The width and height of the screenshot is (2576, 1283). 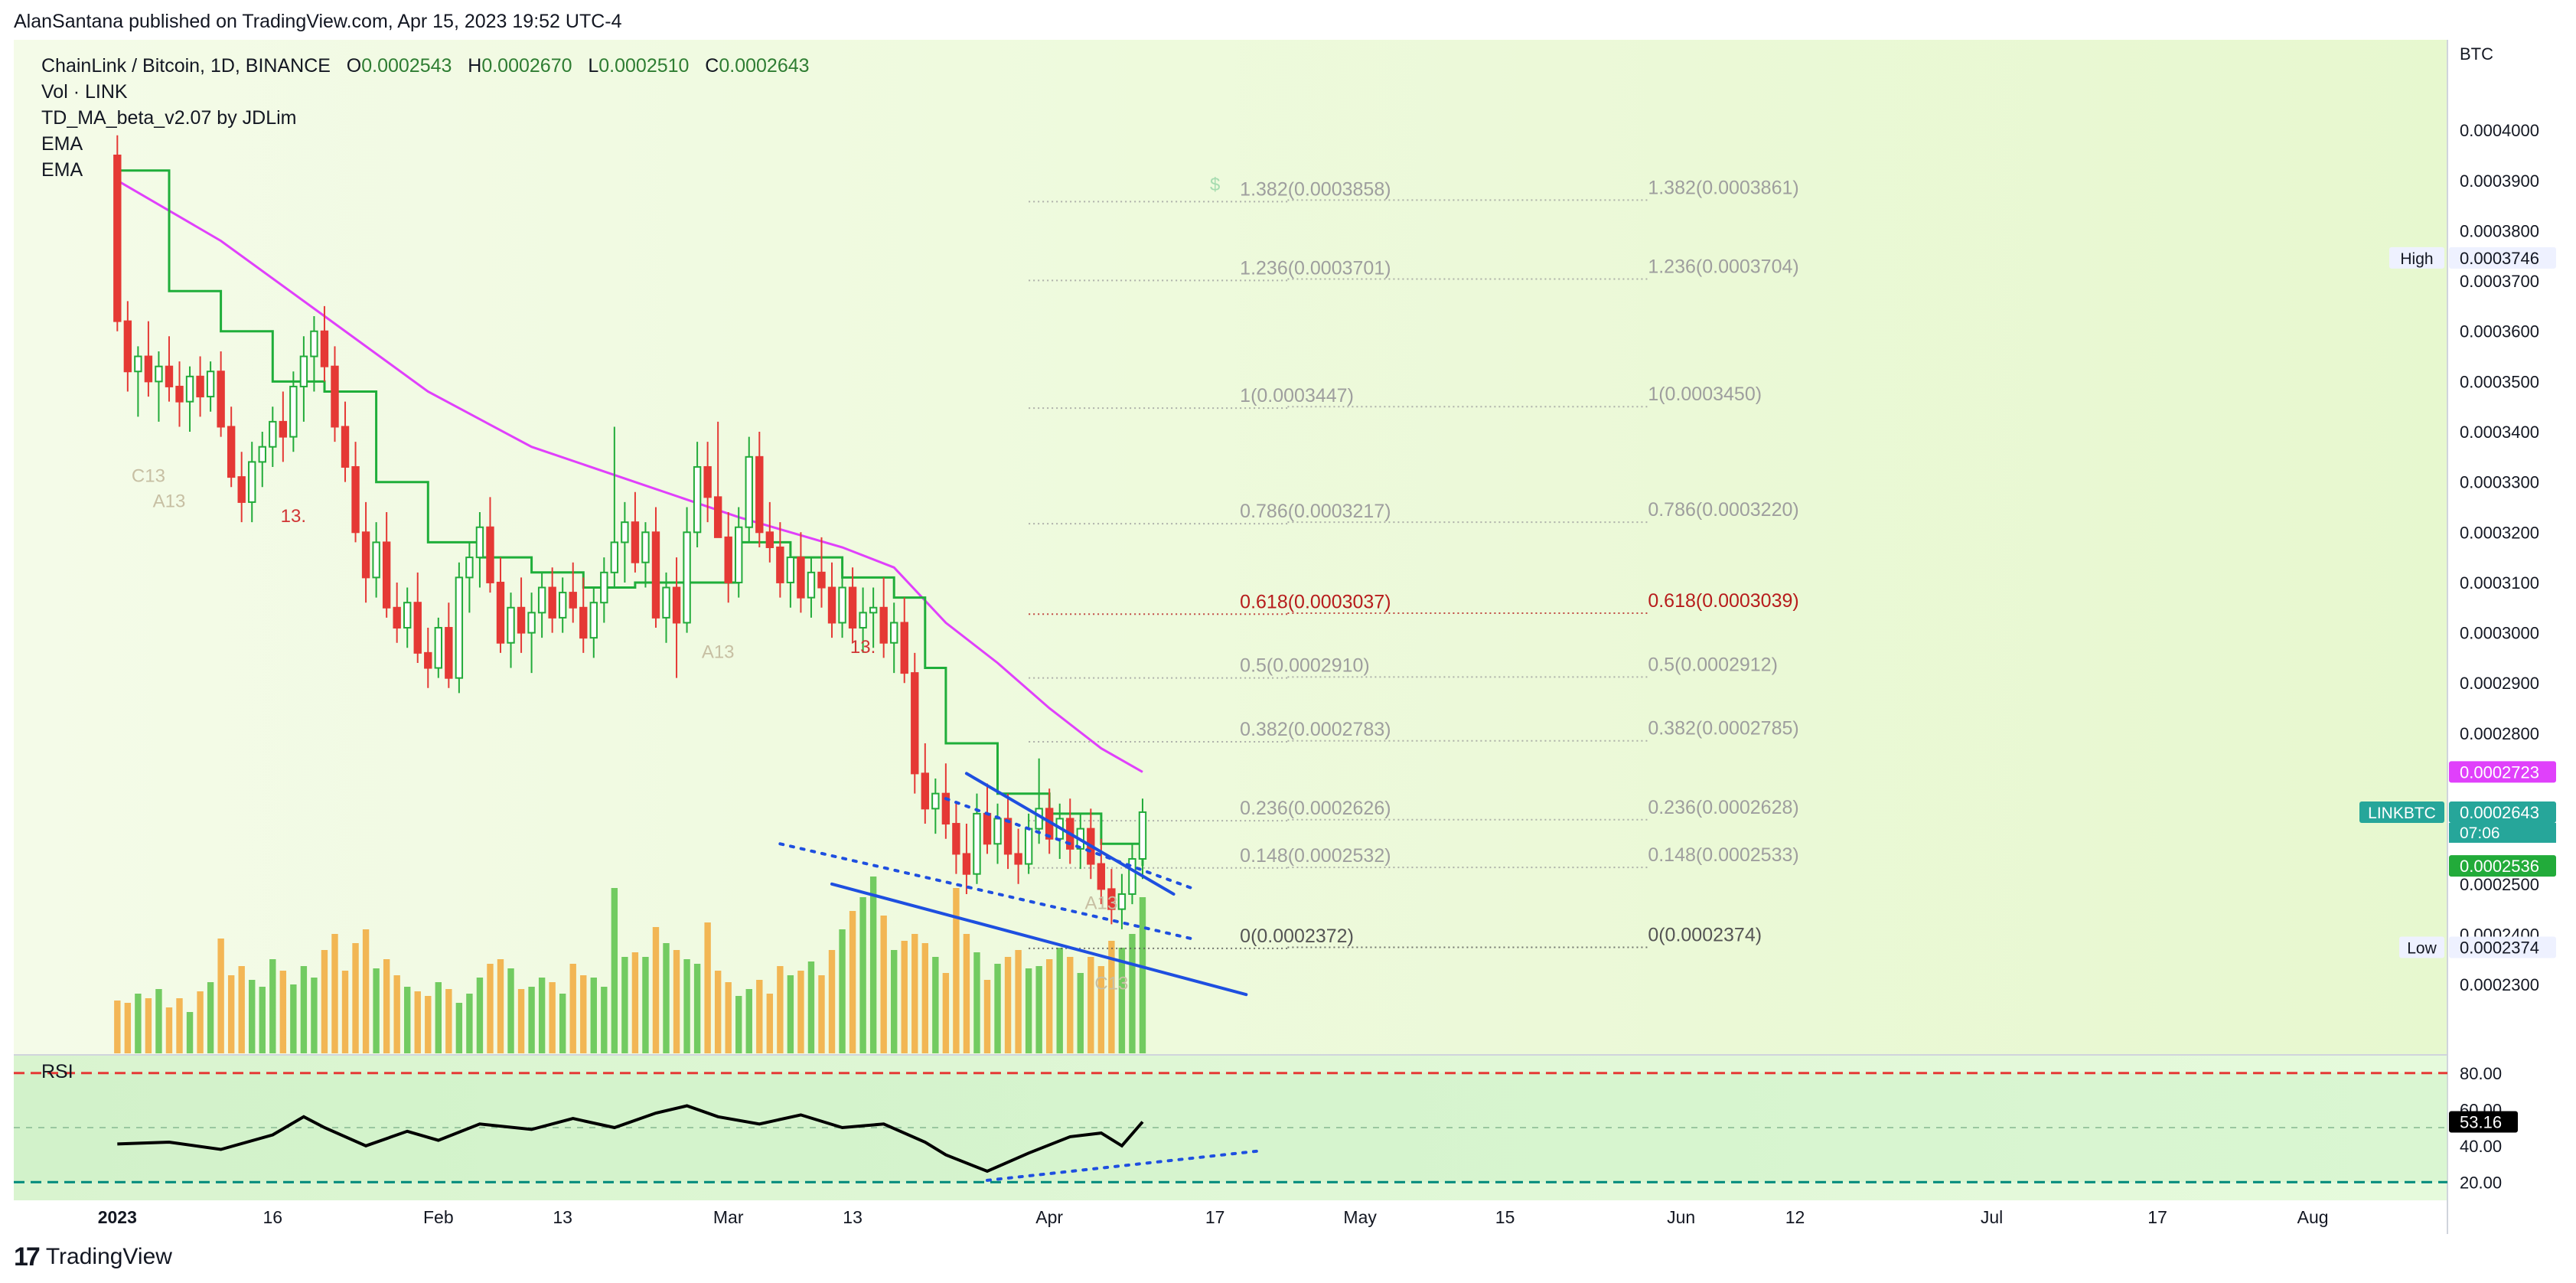 What do you see at coordinates (2499, 772) in the screenshot?
I see `price-label-value: 0.0002723` at bounding box center [2499, 772].